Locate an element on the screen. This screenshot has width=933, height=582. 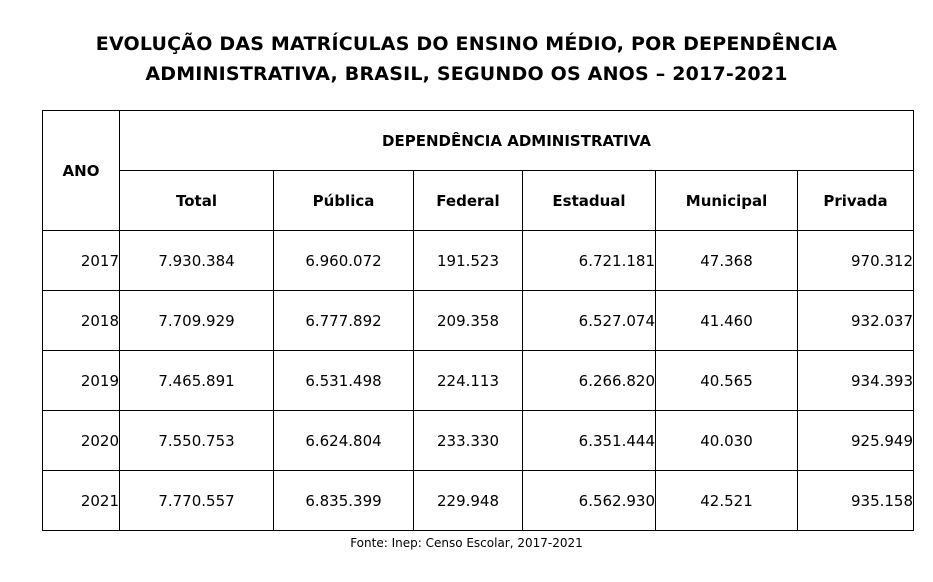
group-header: DEPENDÊNCIA ADMINISTRATIVA is located at coordinates (516, 140).